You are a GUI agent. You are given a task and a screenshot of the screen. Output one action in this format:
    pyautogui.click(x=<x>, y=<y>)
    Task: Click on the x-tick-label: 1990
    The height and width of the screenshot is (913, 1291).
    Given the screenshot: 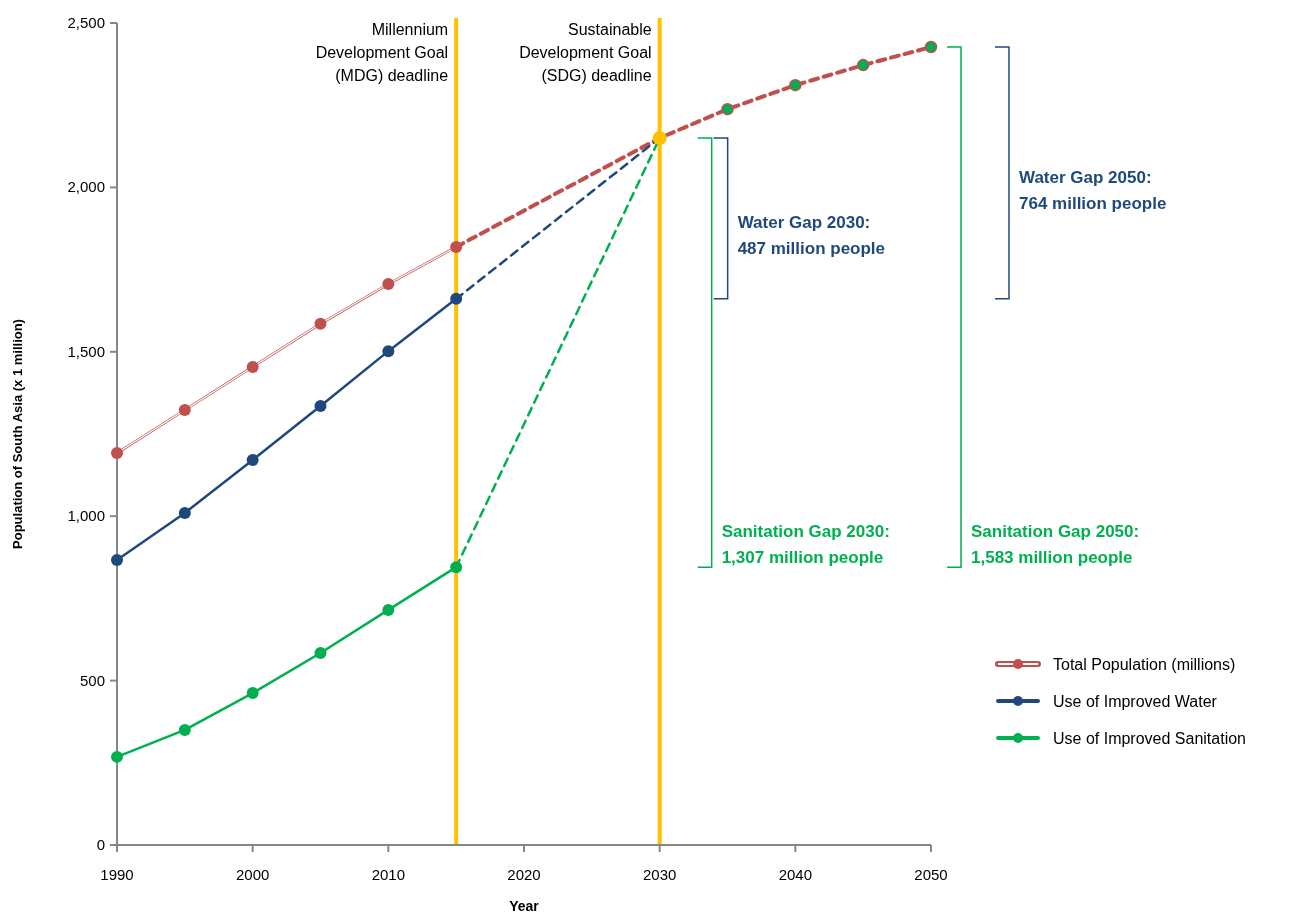 What is the action you would take?
    pyautogui.click(x=117, y=874)
    